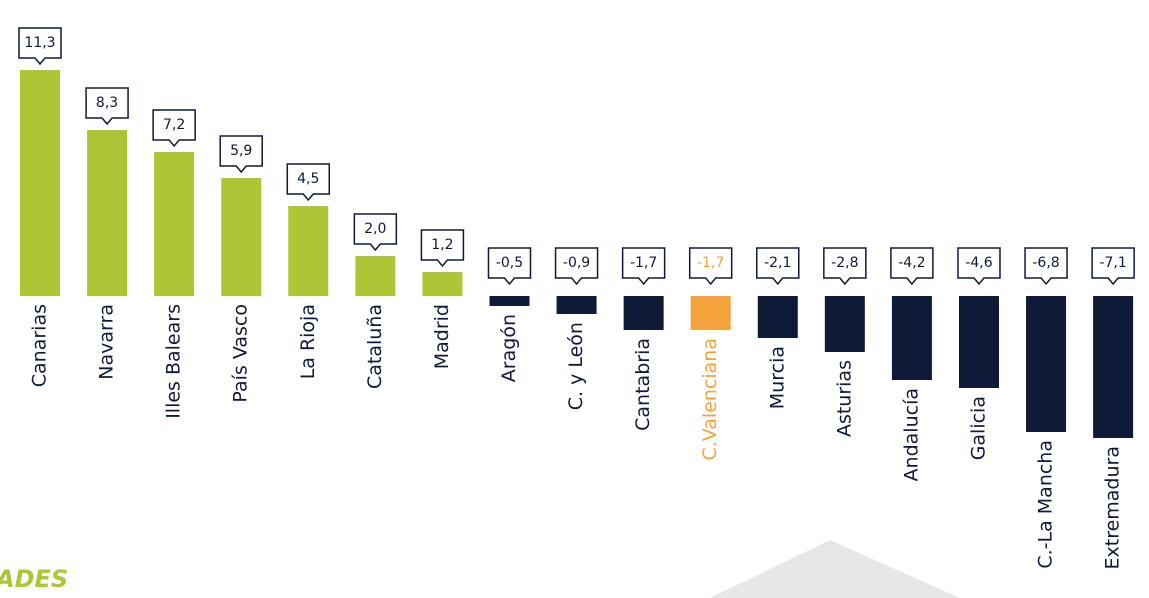 Image resolution: width=1149 pixels, height=598 pixels. Describe the element at coordinates (576, 366) in the screenshot. I see `category-label: C. y León` at that location.